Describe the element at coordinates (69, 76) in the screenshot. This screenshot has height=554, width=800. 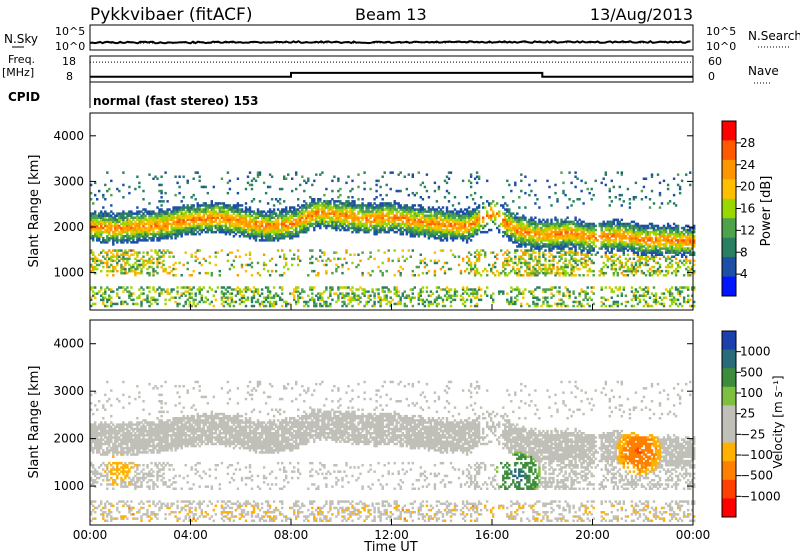
I see `freq-tick-bottom: 8` at that location.